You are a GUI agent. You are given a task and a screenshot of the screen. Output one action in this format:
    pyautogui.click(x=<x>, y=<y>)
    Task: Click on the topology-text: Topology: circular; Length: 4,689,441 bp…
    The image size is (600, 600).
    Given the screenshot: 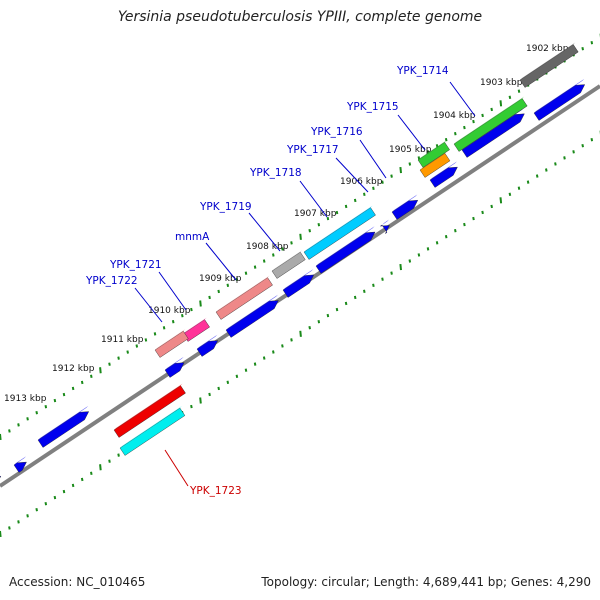 What is the action you would take?
    pyautogui.click(x=426, y=582)
    